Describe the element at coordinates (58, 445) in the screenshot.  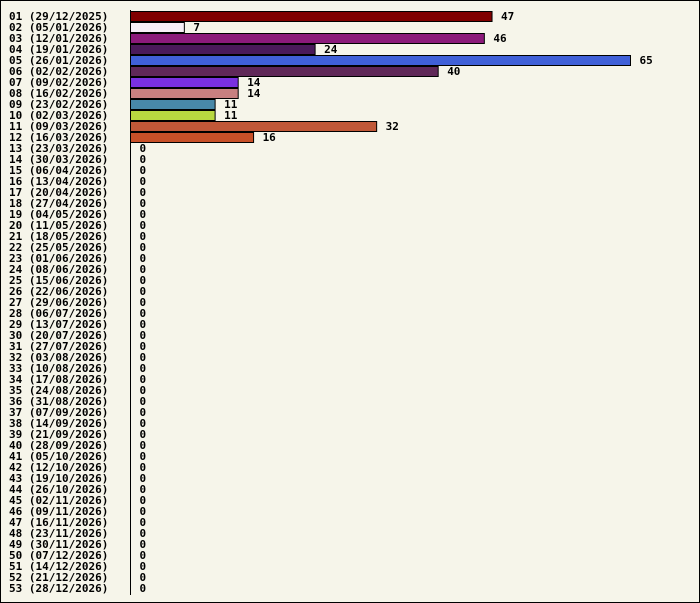
I see `category-label: 40 (28/09/2026)` at that location.